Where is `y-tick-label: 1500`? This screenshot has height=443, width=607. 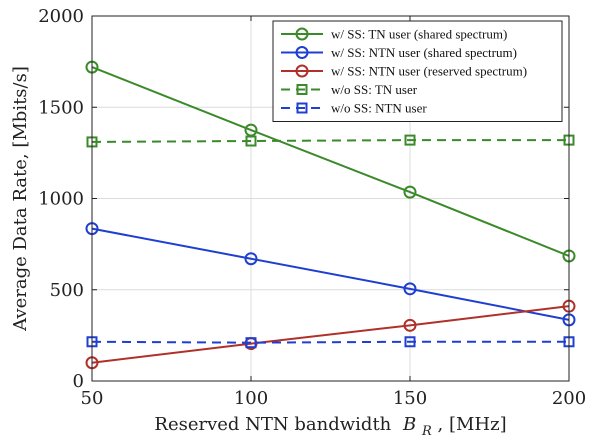
y-tick-label: 1500 is located at coordinates (61, 107).